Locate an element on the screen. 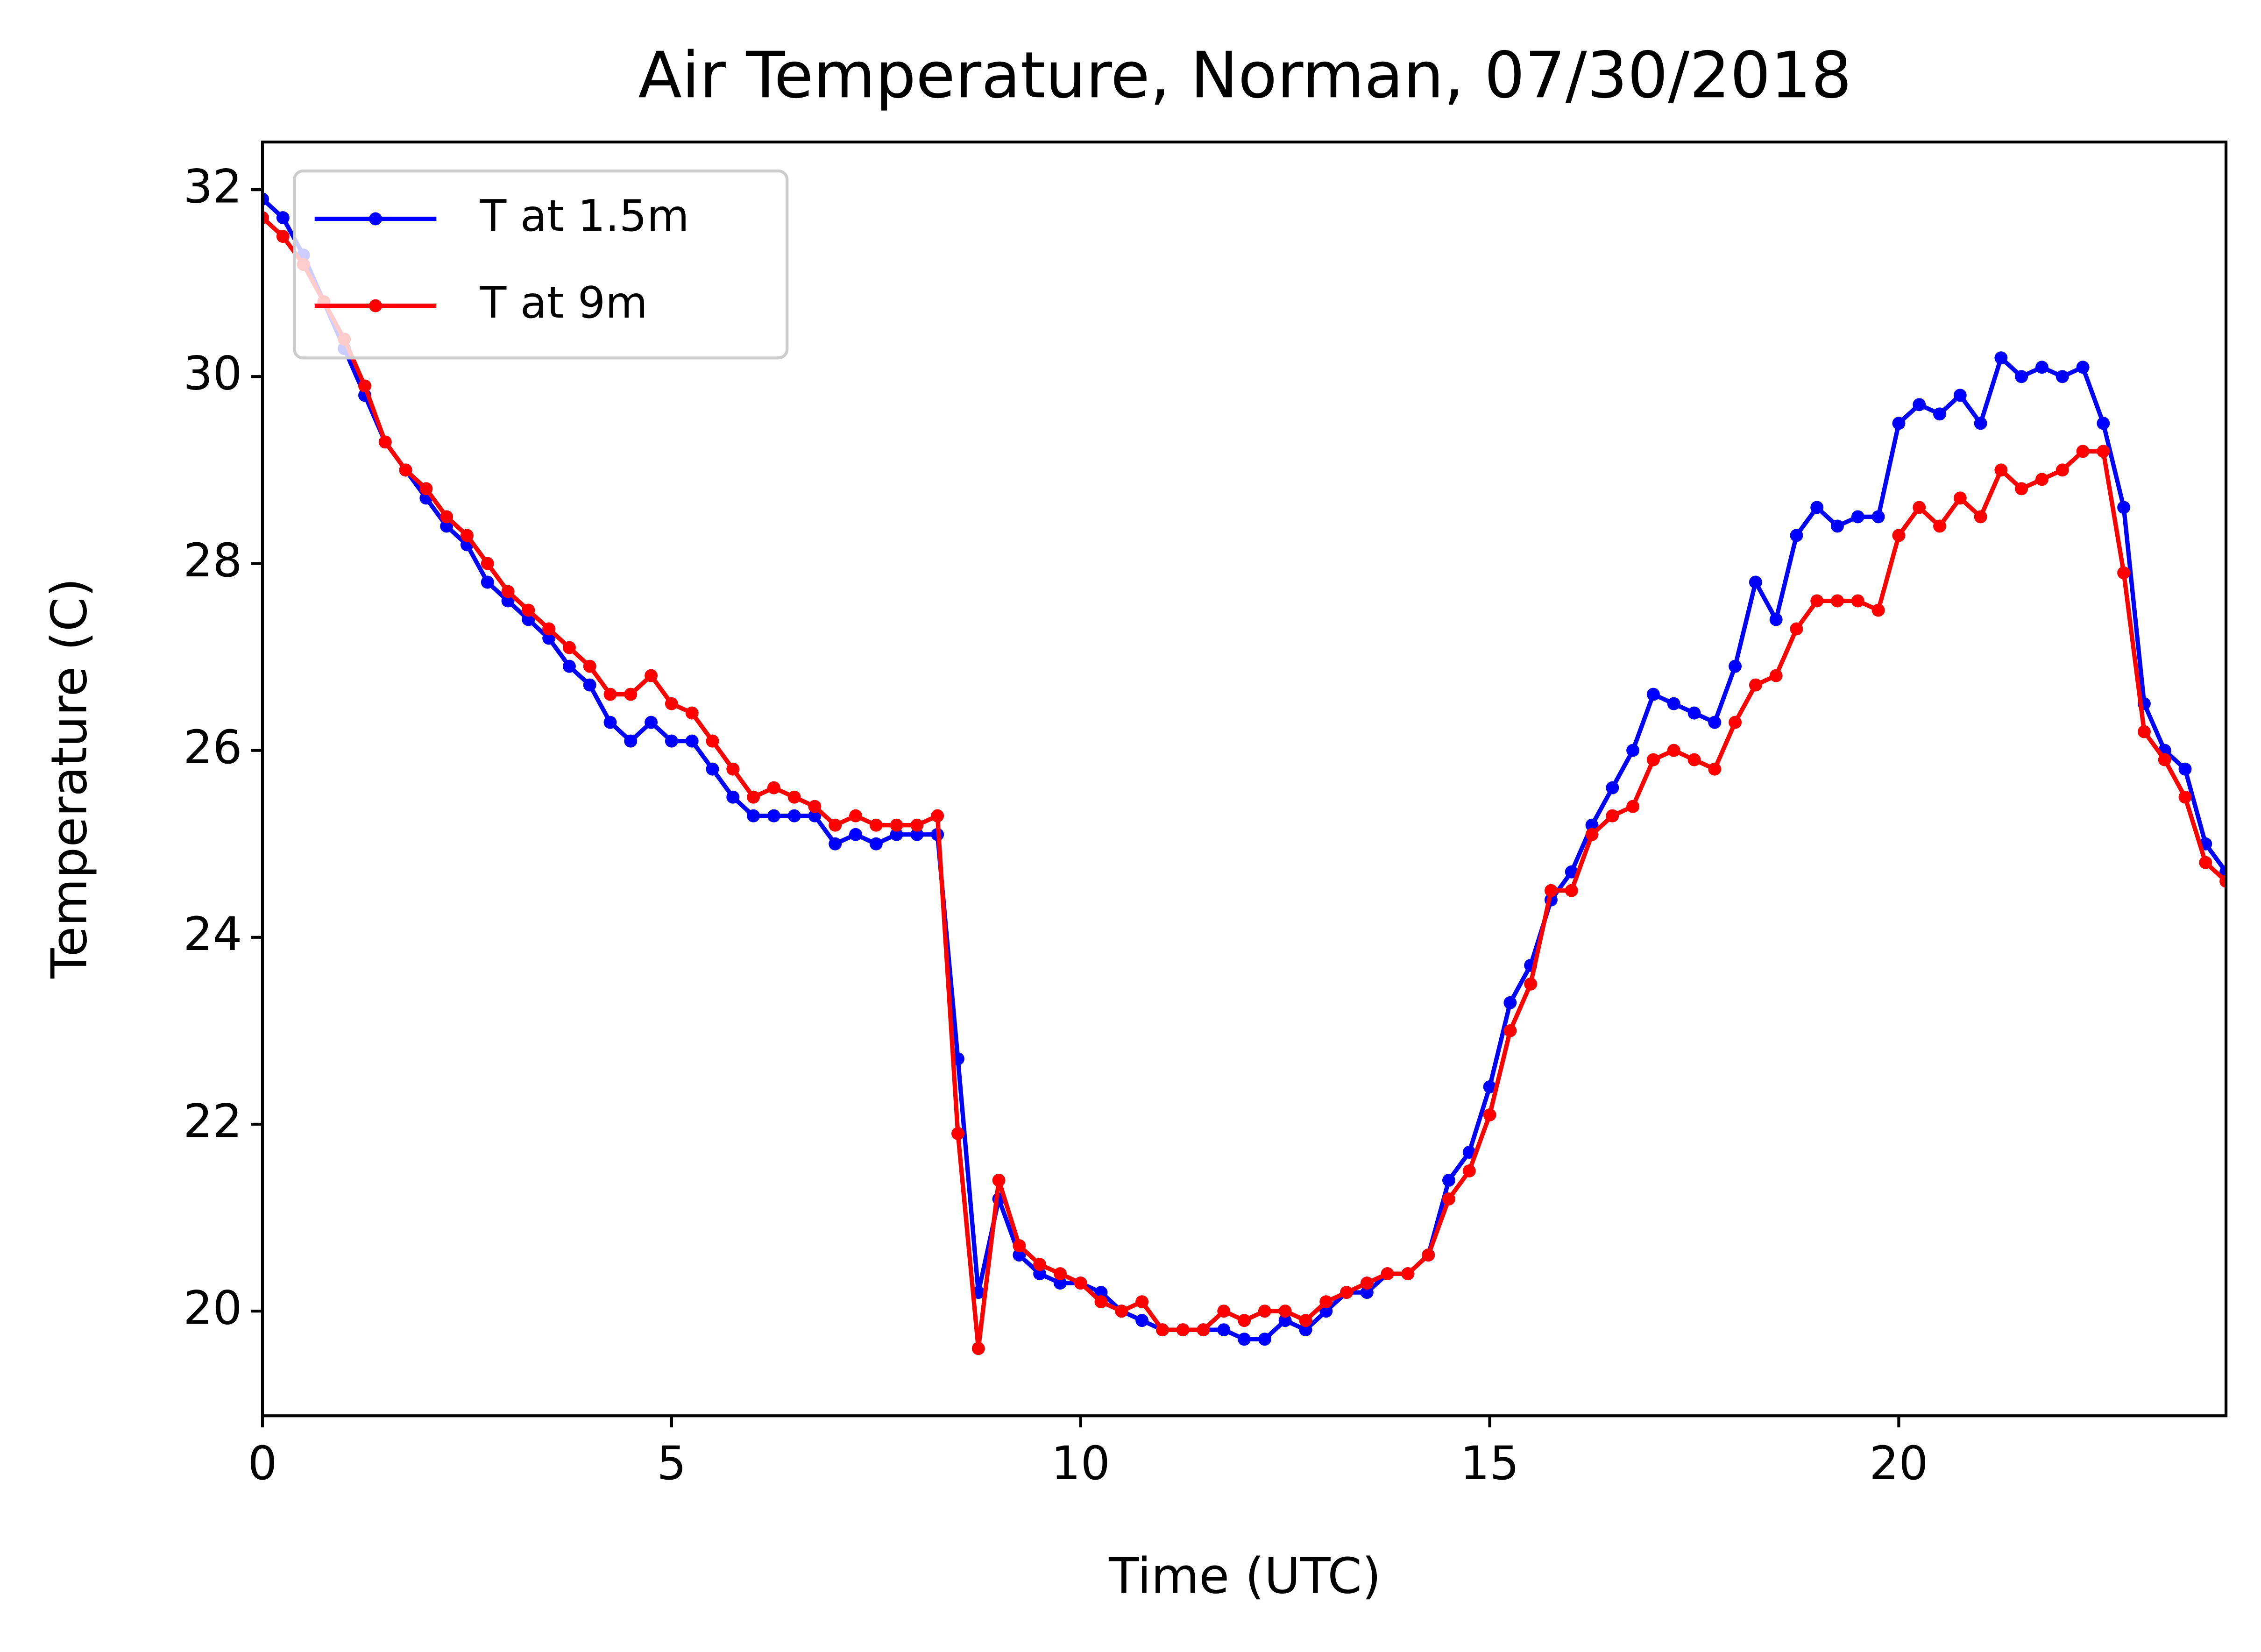 The height and width of the screenshot is (1652, 2261). x-tick-label: 0 is located at coordinates (262, 1463).